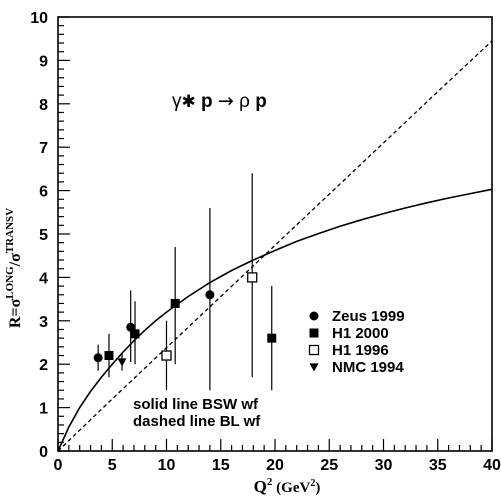 The image size is (501, 497). What do you see at coordinates (226, 101) in the screenshot?
I see `reaction-arrow: →` at bounding box center [226, 101].